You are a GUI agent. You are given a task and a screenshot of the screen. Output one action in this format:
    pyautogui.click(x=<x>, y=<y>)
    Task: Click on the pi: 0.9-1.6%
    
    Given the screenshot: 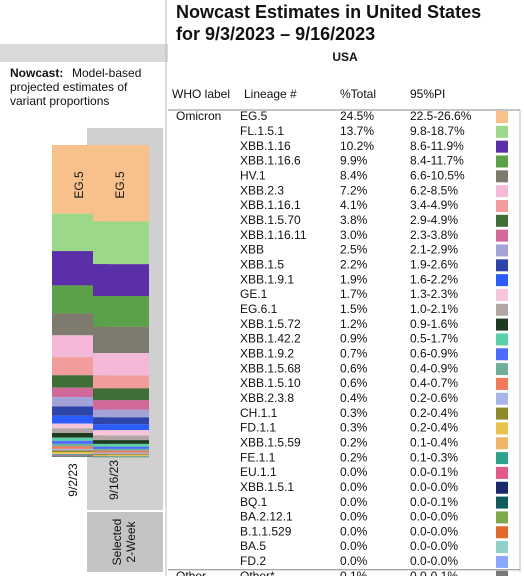 What is the action you would take?
    pyautogui.click(x=434, y=324)
    